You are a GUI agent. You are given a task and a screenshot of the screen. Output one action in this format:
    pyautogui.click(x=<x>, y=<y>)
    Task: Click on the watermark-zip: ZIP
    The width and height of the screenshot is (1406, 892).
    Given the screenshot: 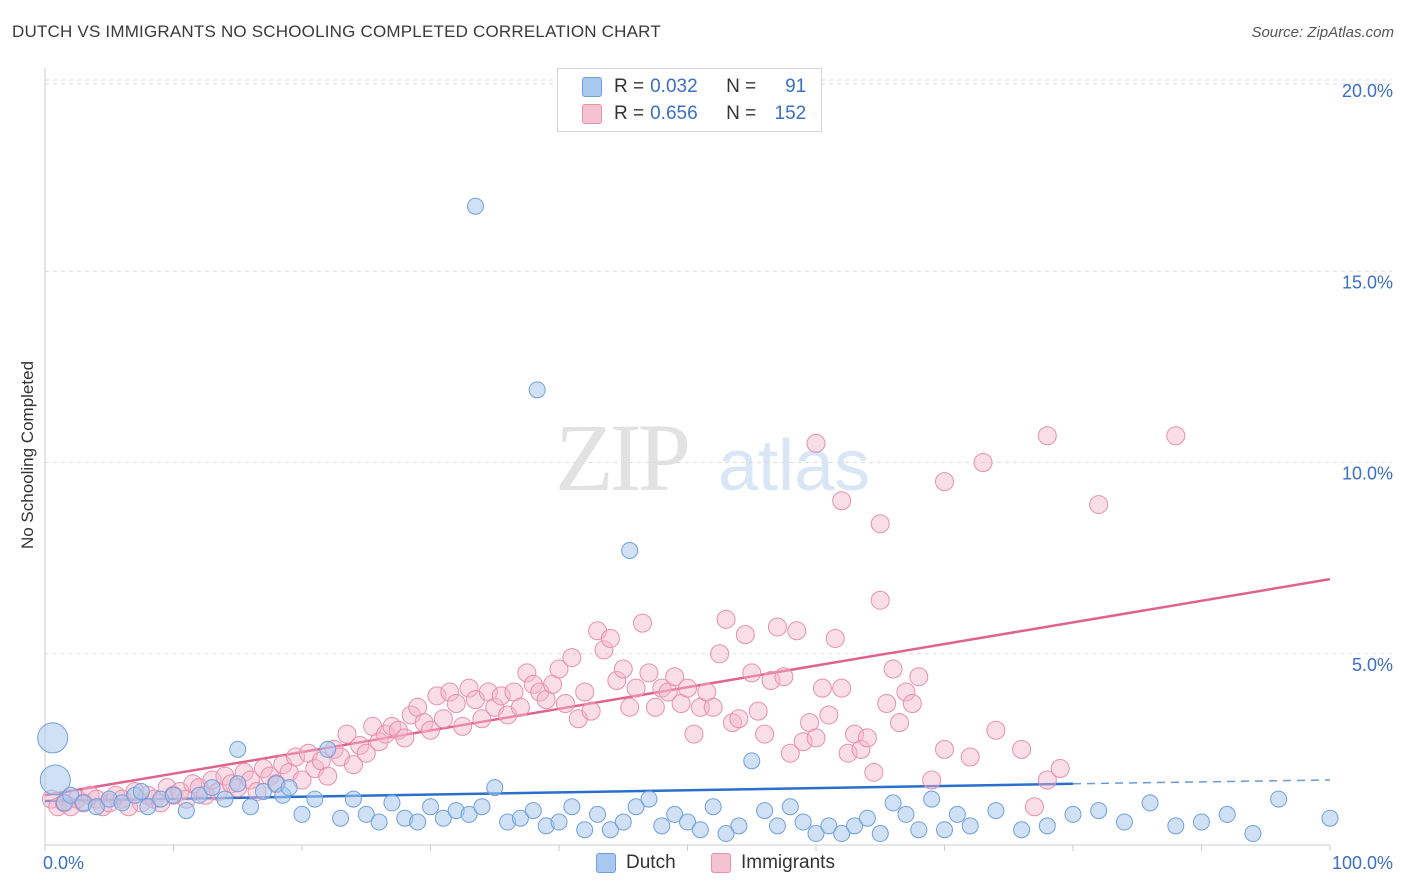 What is the action you would take?
    pyautogui.click(x=621, y=457)
    